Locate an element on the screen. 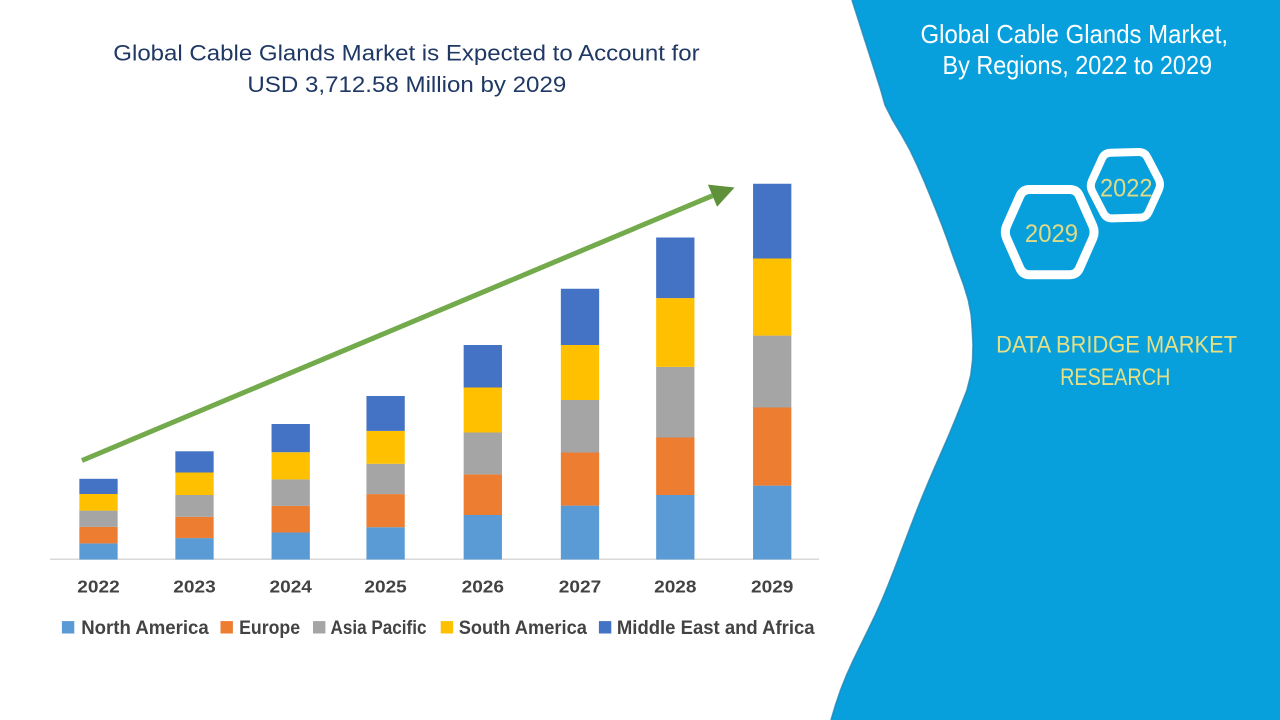 The height and width of the screenshot is (720, 1280). svg-text: USD 3,712.58 Million by 2029 is located at coordinates (406, 84).